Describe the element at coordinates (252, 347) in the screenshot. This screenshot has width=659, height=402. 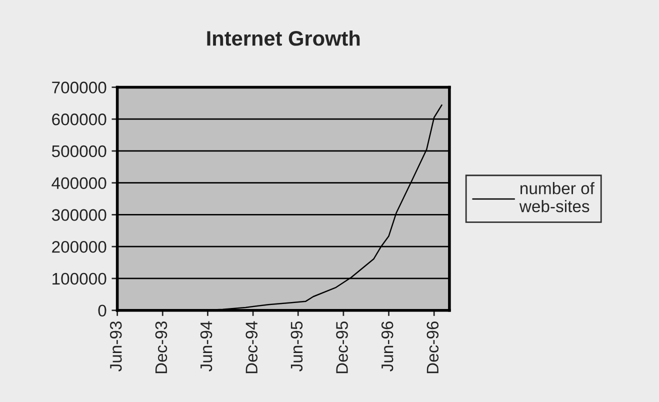
I see `x-tick-label: Dec-94` at that location.